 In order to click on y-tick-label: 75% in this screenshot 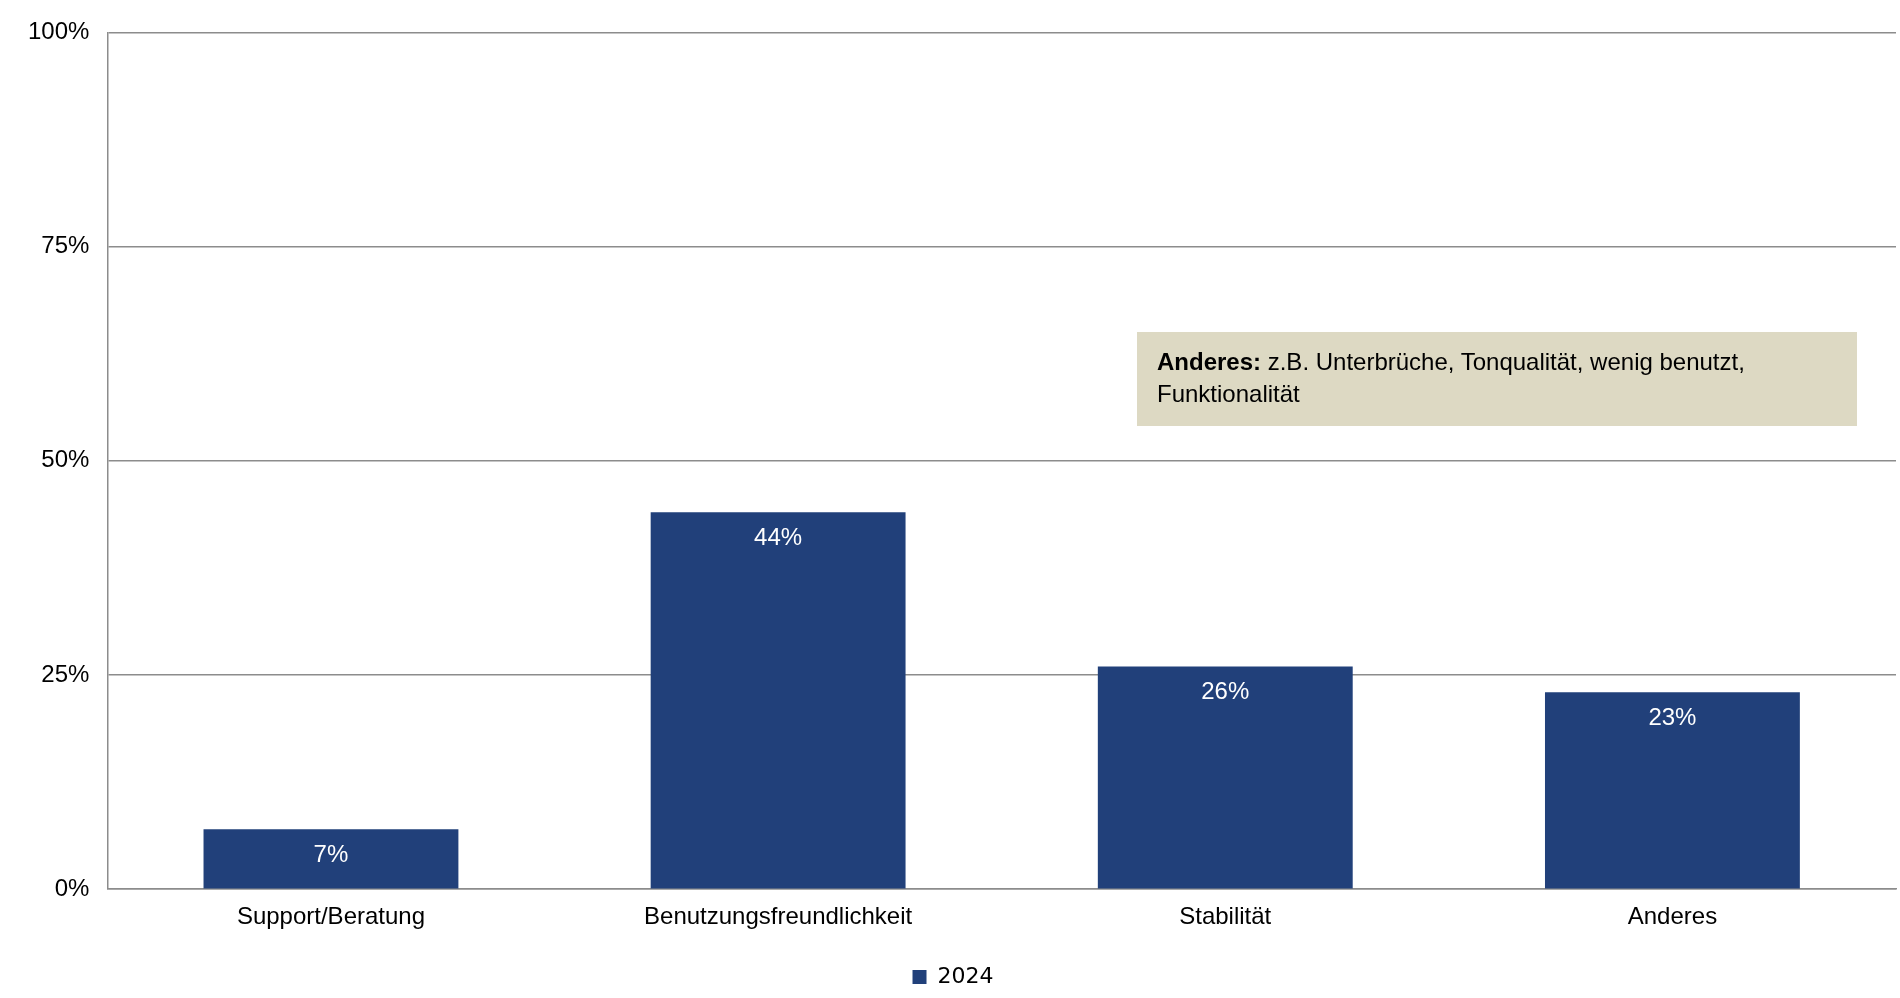, I will do `click(65, 245)`.